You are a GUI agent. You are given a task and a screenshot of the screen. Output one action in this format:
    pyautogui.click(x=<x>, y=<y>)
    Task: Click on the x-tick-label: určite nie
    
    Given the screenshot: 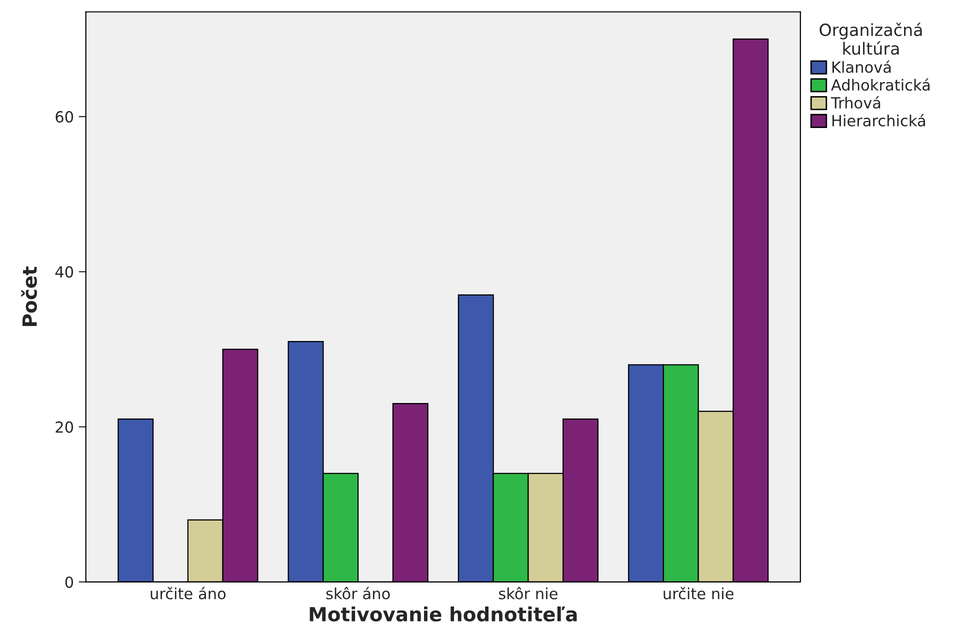 What is the action you would take?
    pyautogui.click(x=699, y=593)
    